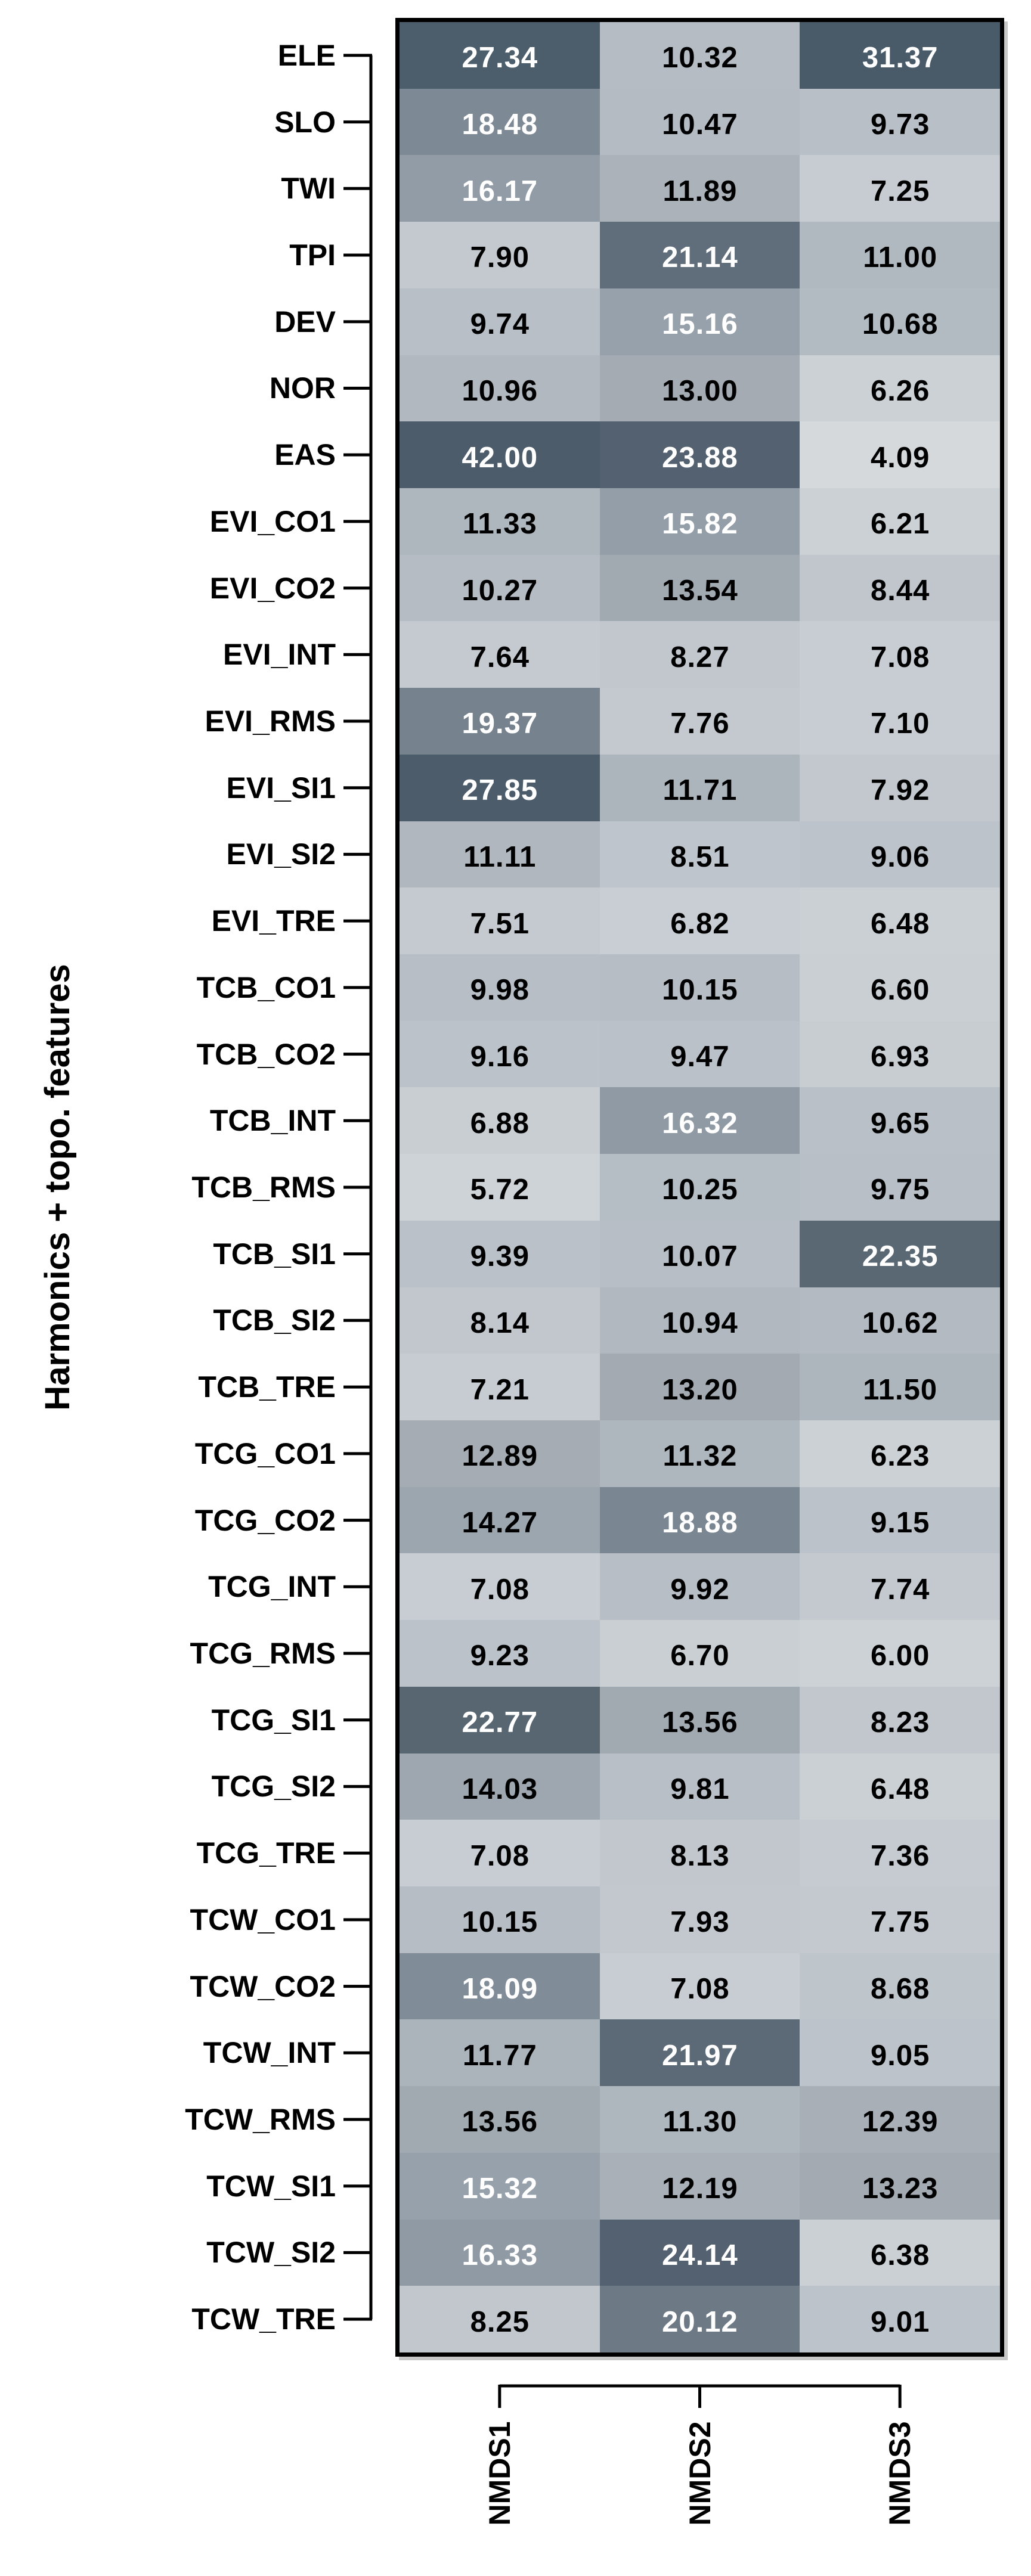  I want to click on cell-value: 27.85, so click(500, 791).